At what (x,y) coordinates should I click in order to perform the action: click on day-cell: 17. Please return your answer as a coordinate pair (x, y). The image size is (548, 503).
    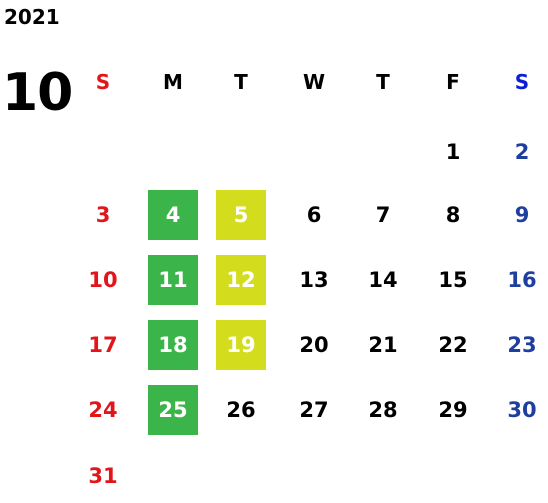
    Looking at the image, I should click on (103, 345).